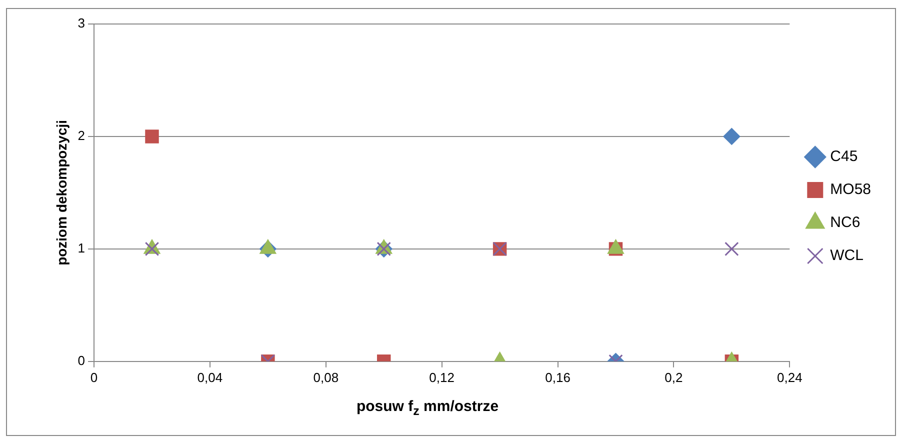  Describe the element at coordinates (82, 360) in the screenshot. I see `y-tick-label: 0` at that location.